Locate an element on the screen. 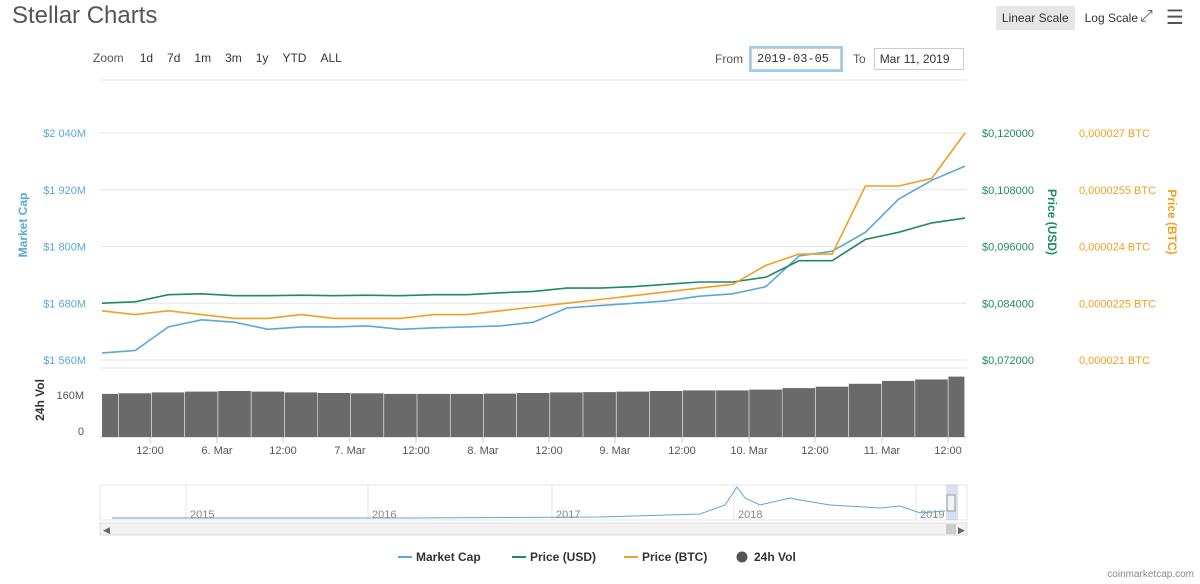 The height and width of the screenshot is (584, 1200). price-btc-tick: 0,000027 BTC is located at coordinates (1114, 134).